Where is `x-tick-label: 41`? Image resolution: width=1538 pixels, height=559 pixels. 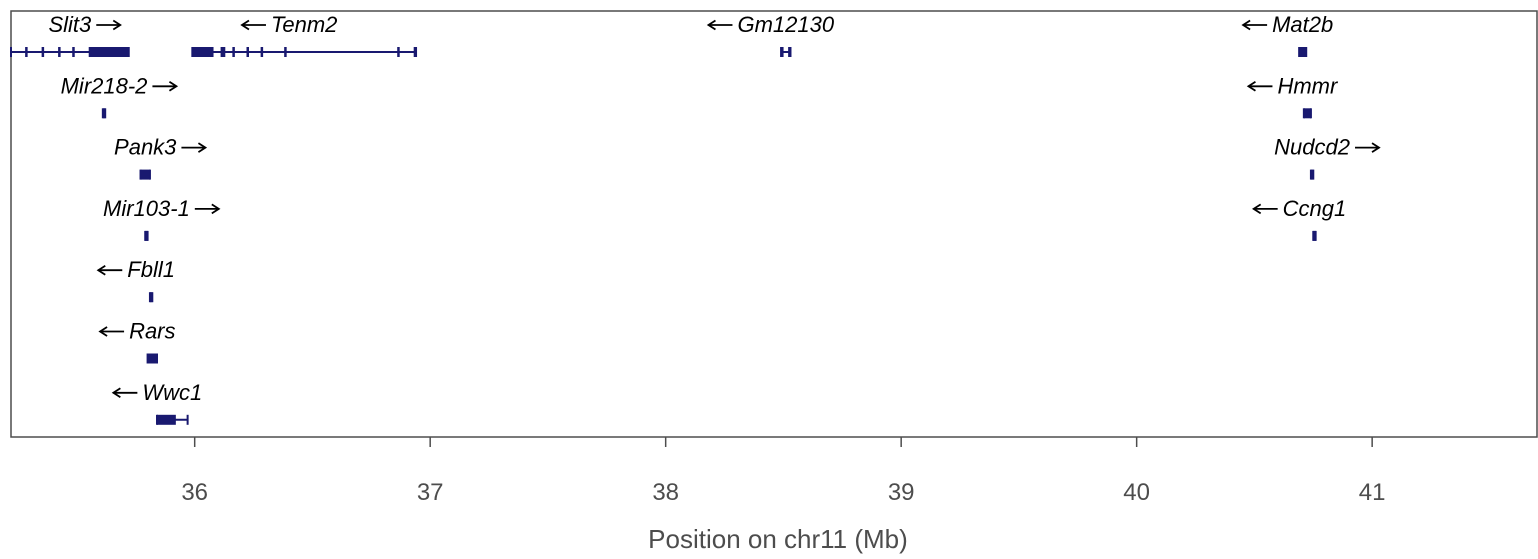 x-tick-label: 41 is located at coordinates (1372, 492).